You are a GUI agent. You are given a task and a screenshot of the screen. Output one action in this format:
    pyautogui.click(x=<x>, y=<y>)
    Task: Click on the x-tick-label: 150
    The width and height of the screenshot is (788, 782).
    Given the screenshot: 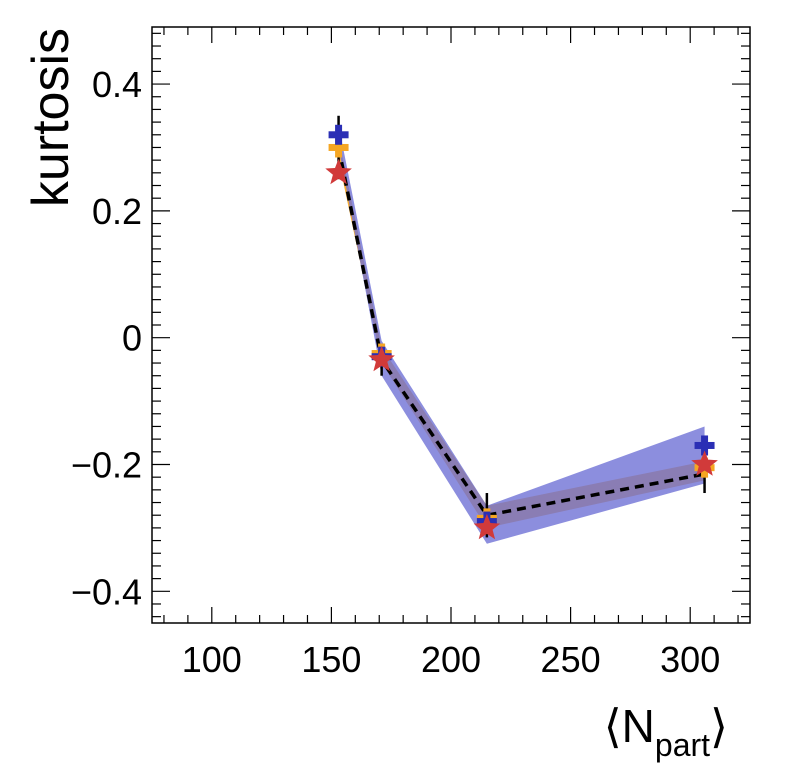 What is the action you would take?
    pyautogui.click(x=331, y=659)
    